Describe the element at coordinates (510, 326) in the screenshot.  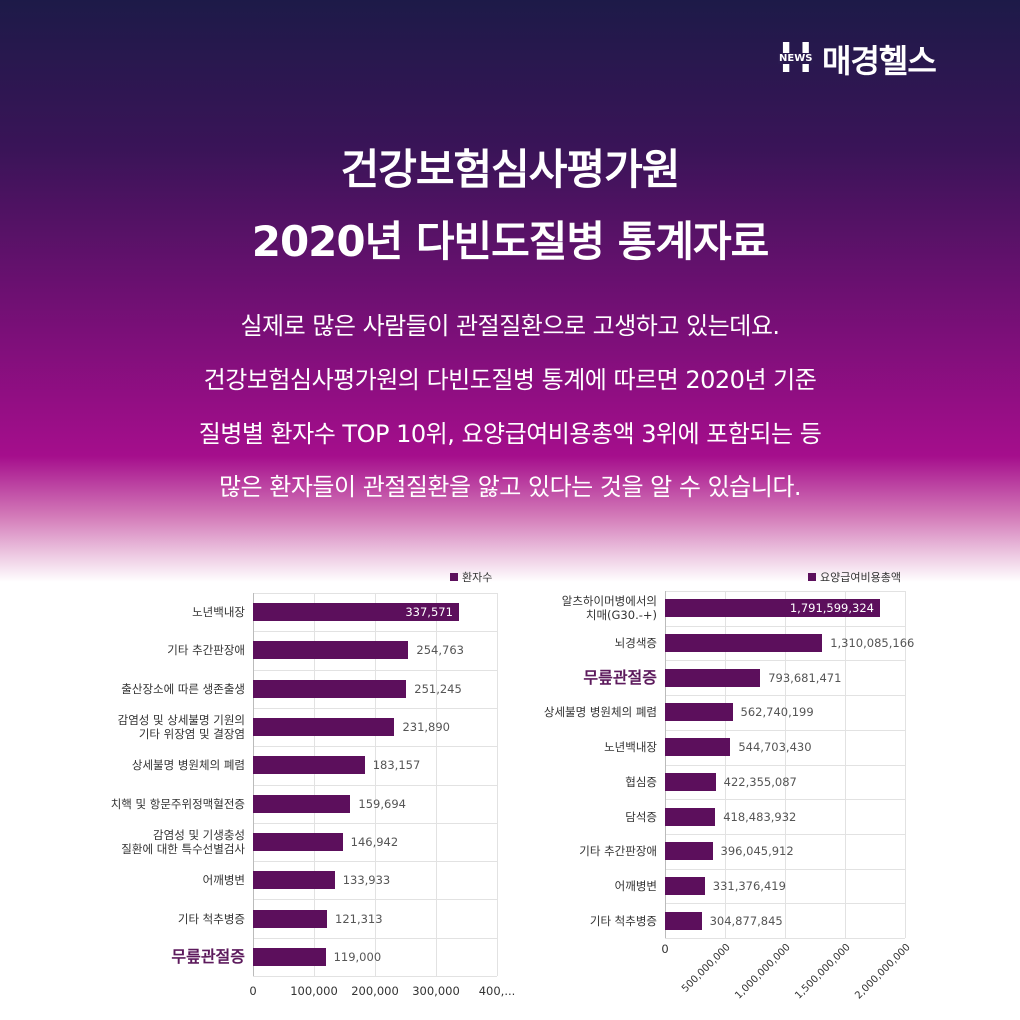
I see `body-line: 실제로 많은 사람들이 관절질환으로 고생하고 있는데요.` at that location.